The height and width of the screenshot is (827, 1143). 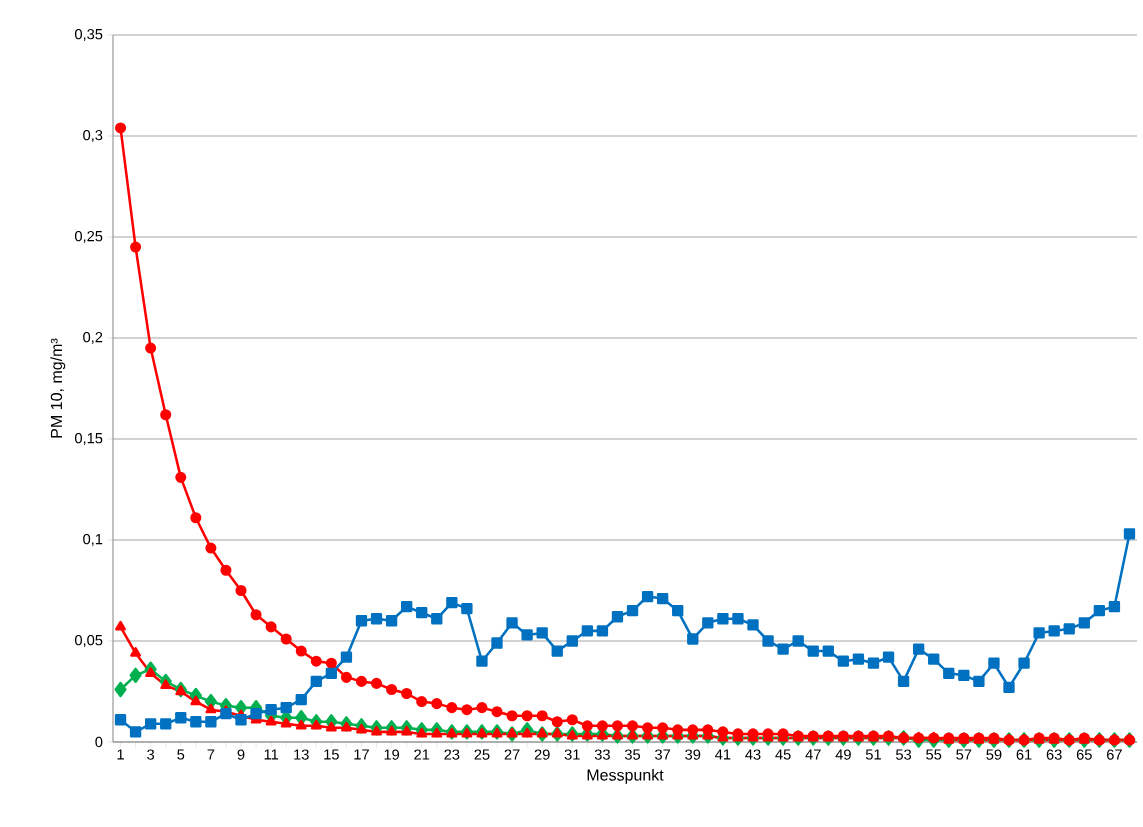 I want to click on x-tick-label: 29, so click(x=542, y=754).